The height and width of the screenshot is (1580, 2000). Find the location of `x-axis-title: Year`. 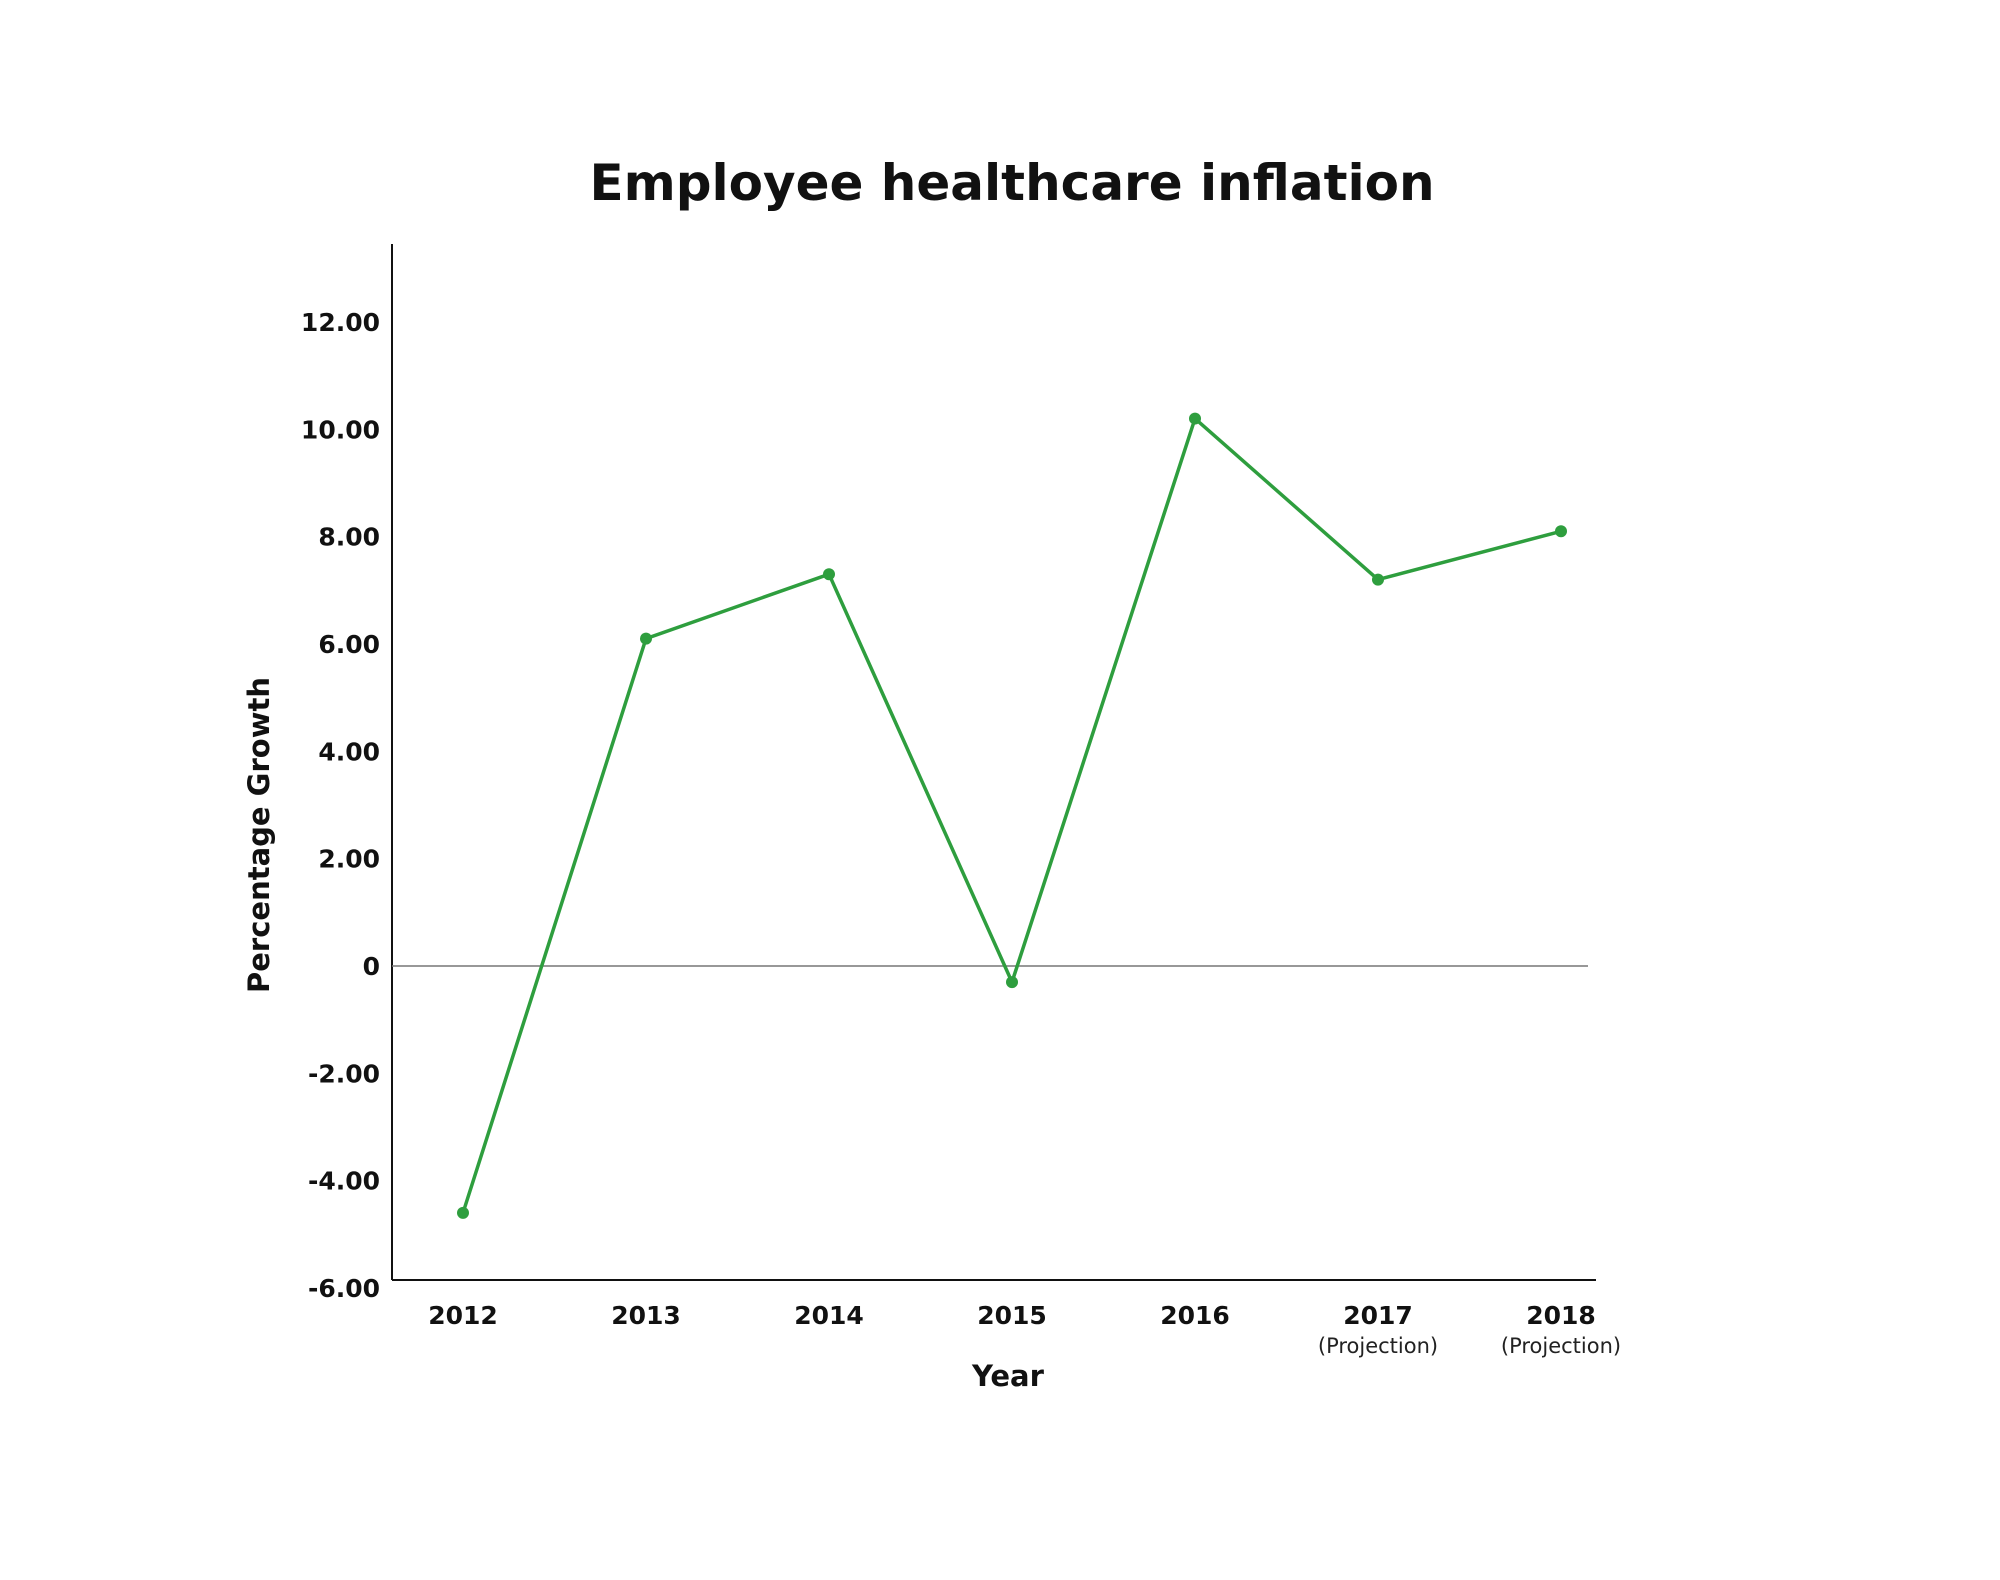

x-axis-title: Year is located at coordinates (1008, 1376).